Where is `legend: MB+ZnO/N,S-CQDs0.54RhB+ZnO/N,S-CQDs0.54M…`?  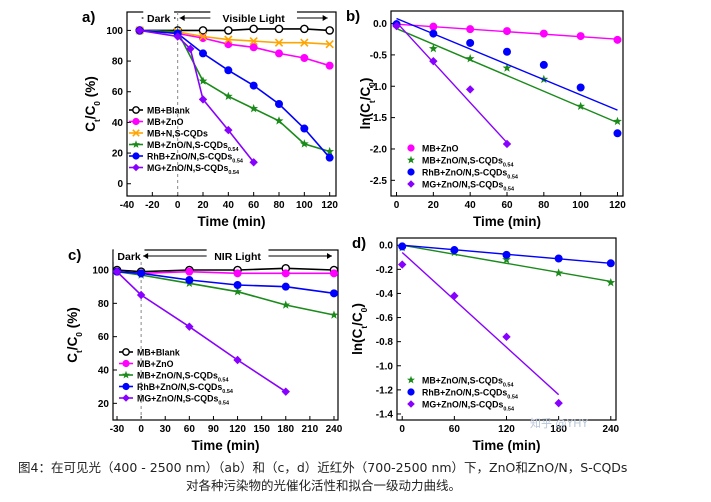
legend: MB+ZnO/N,S-CQDs0.54RhB+ZnO/N,S-CQDs0.54M… is located at coordinates (462, 394).